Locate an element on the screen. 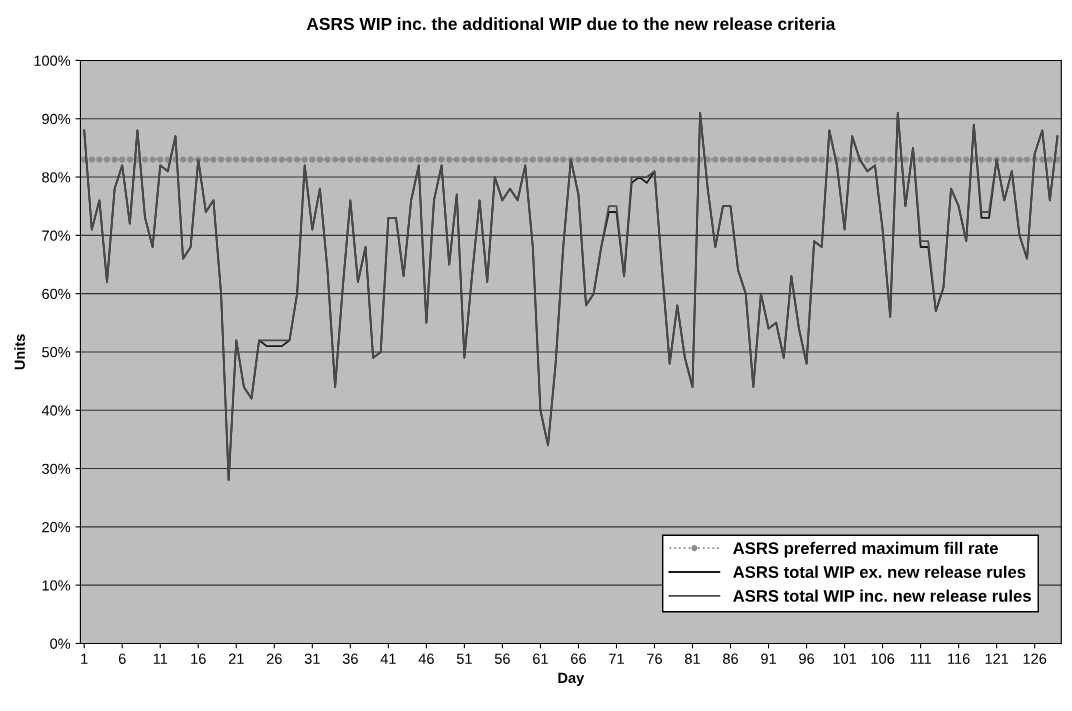 The width and height of the screenshot is (1072, 711). legend-label: ASRS total WIP ex. new release rules is located at coordinates (879, 571).